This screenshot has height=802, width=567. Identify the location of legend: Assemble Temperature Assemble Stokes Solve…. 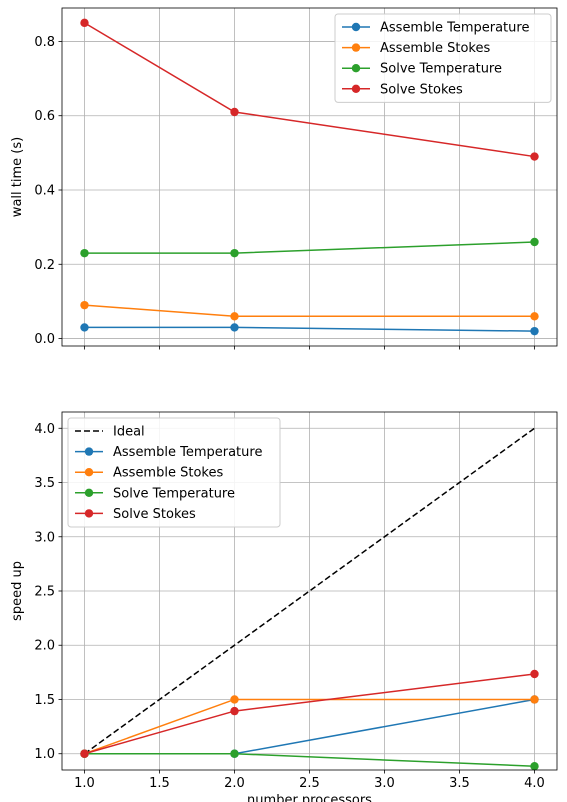
(443, 58).